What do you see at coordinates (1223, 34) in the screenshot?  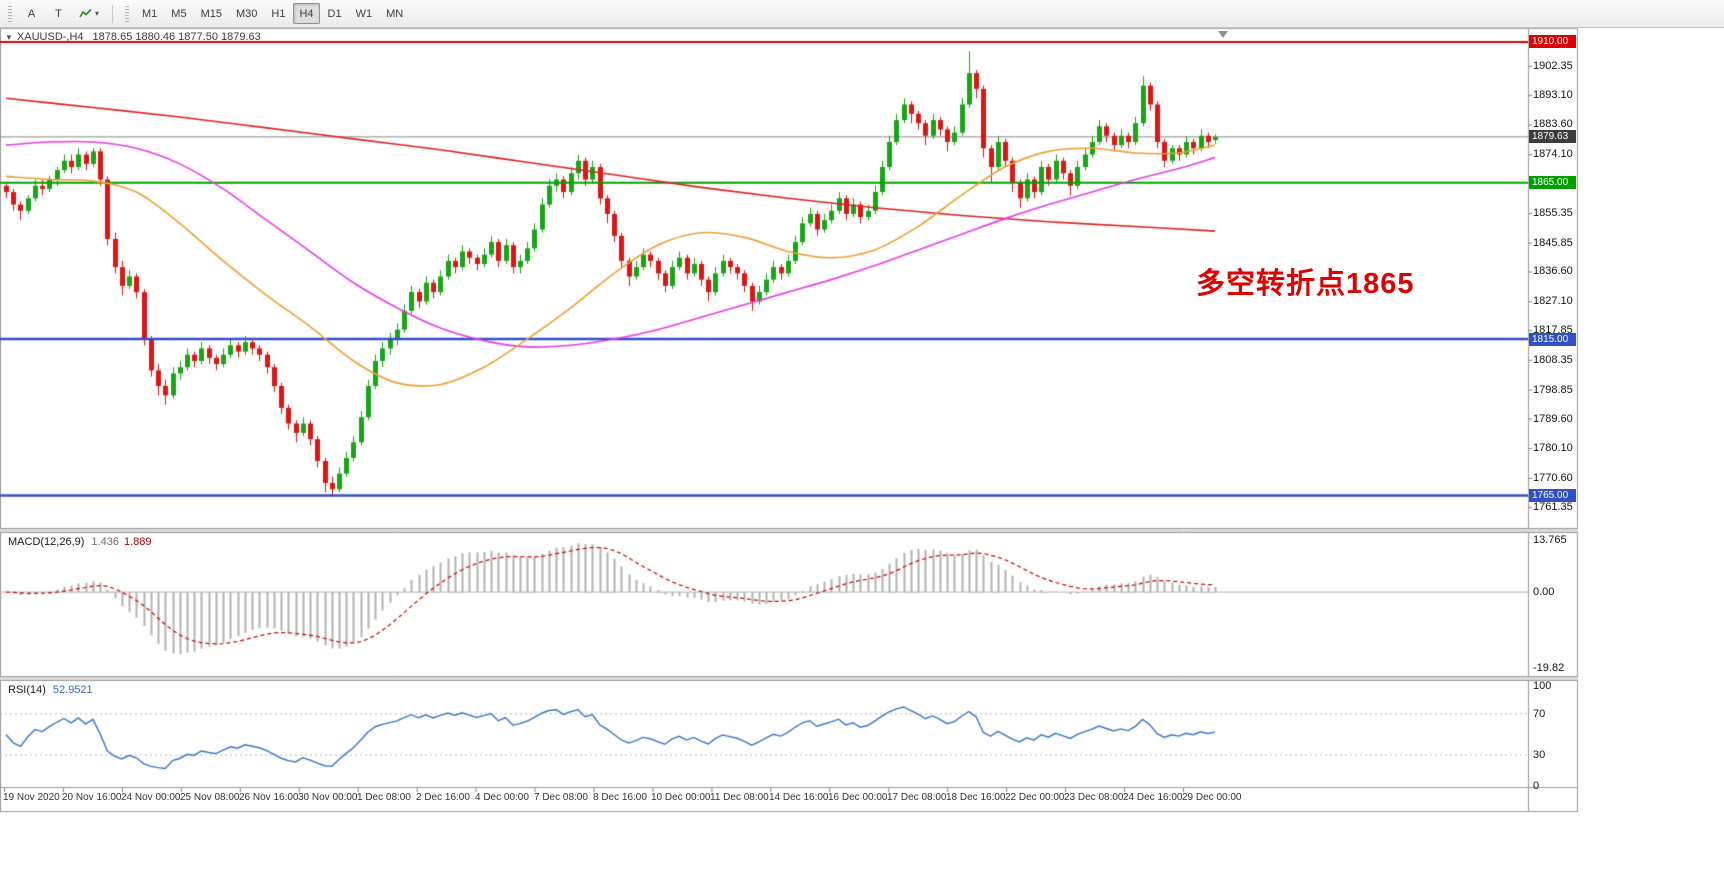 I see `chart-shift-marker-icon` at bounding box center [1223, 34].